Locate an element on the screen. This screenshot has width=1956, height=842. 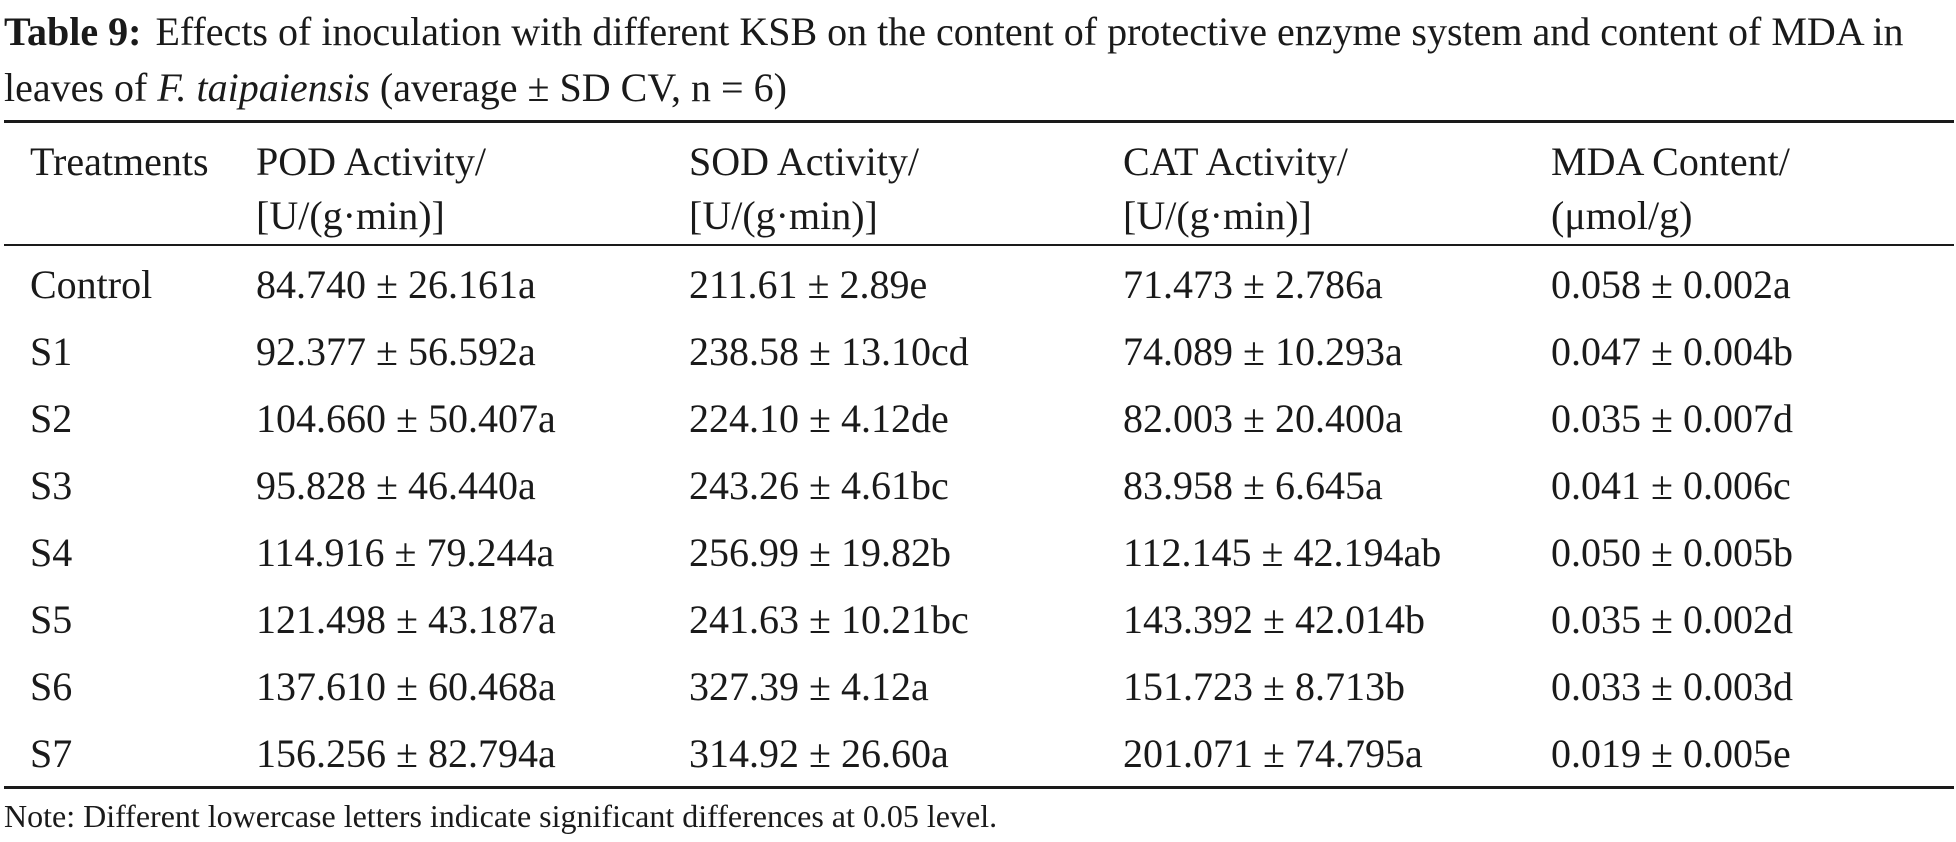
cell-cat: 201.071 ± 74.795a is located at coordinates (1273, 753).